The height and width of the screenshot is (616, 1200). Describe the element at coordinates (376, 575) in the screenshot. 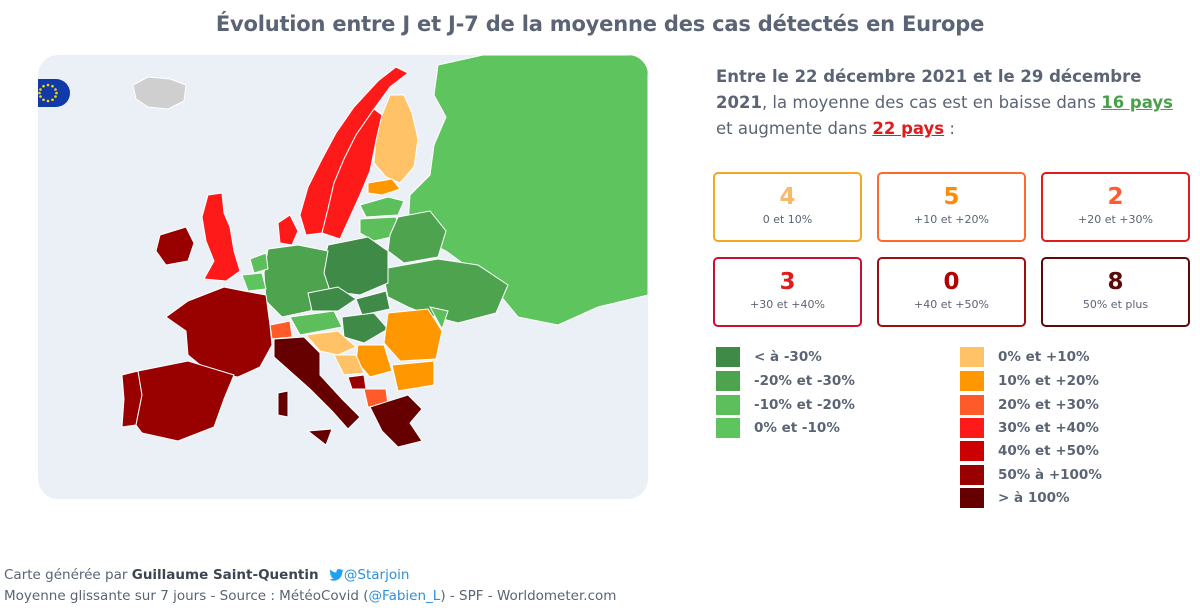

I see `twitter-handle-link: @Starjoin` at that location.